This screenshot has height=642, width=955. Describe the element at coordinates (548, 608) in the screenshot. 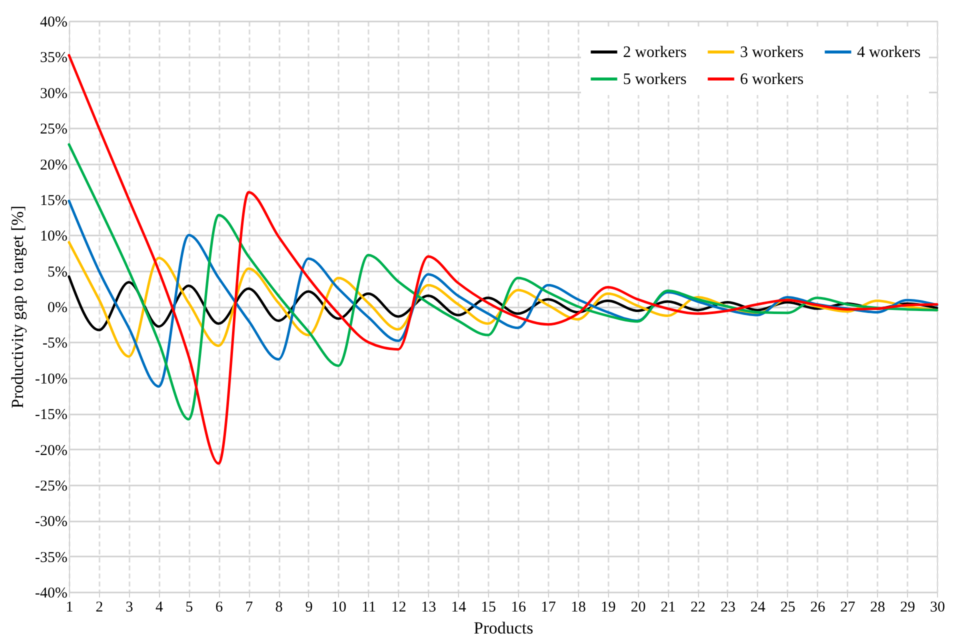

I see `x-tick-label: 17` at that location.